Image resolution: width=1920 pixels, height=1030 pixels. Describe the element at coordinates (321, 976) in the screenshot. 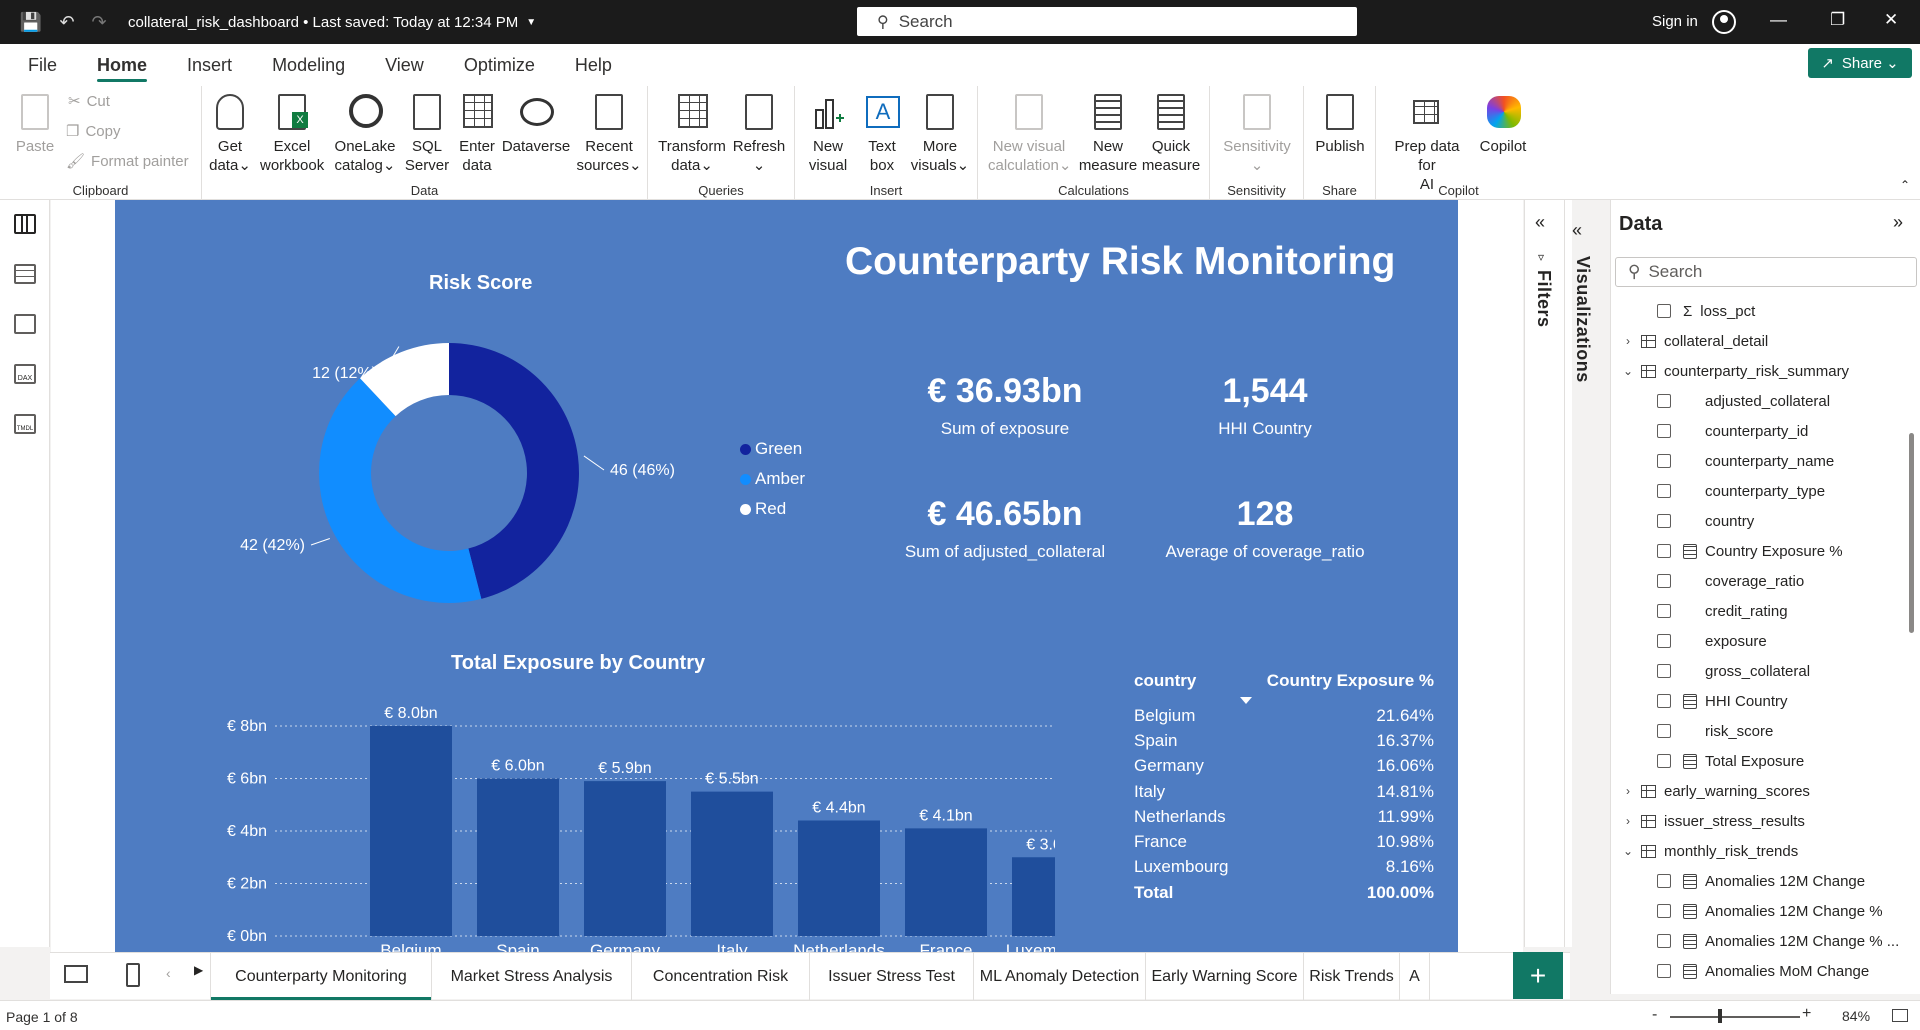

I see `page-tab: Counterparty Monitoring` at that location.